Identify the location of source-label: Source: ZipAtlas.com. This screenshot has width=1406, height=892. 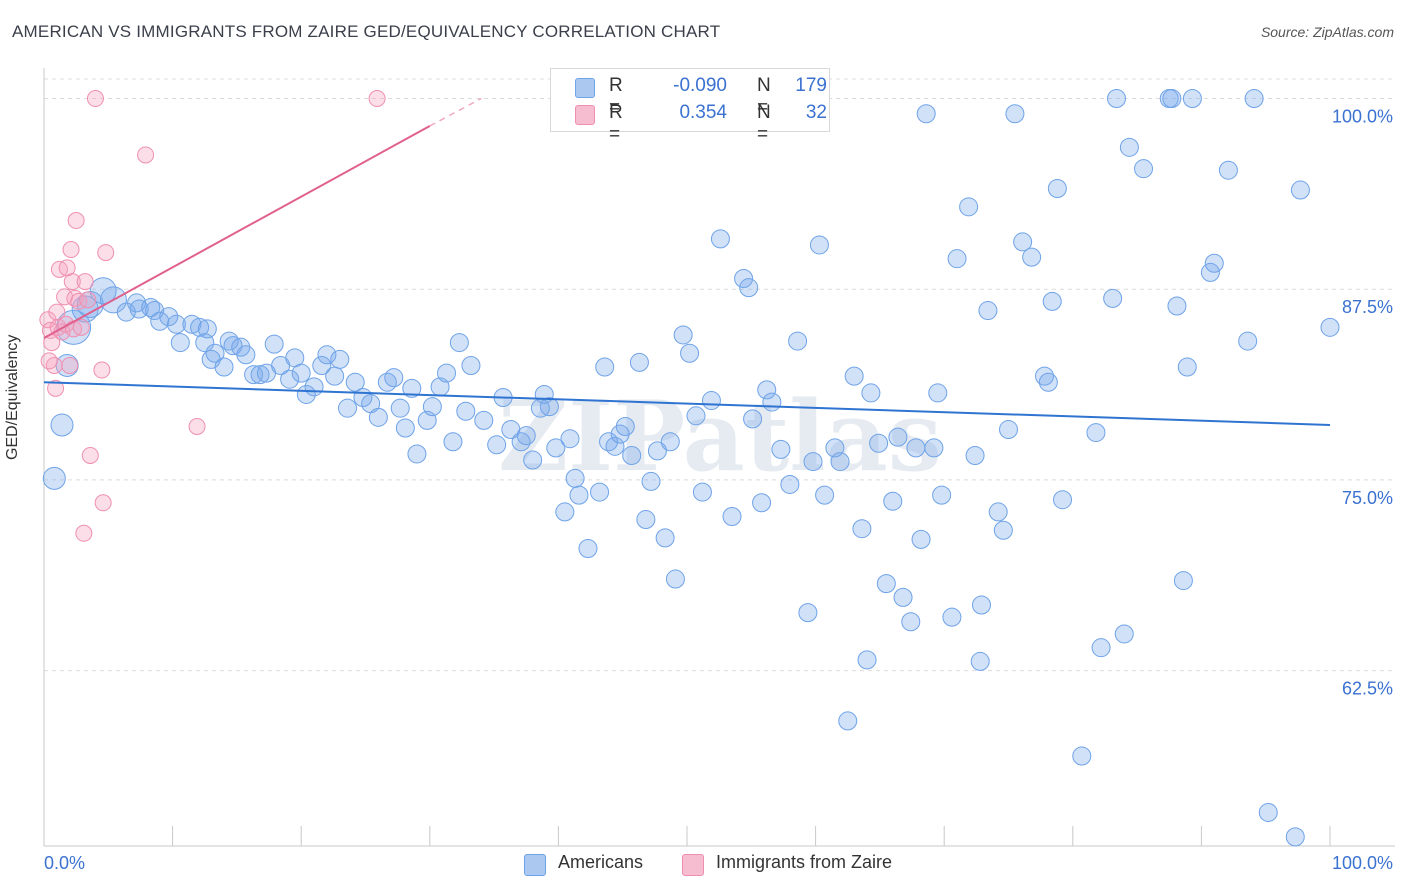
(1327, 32).